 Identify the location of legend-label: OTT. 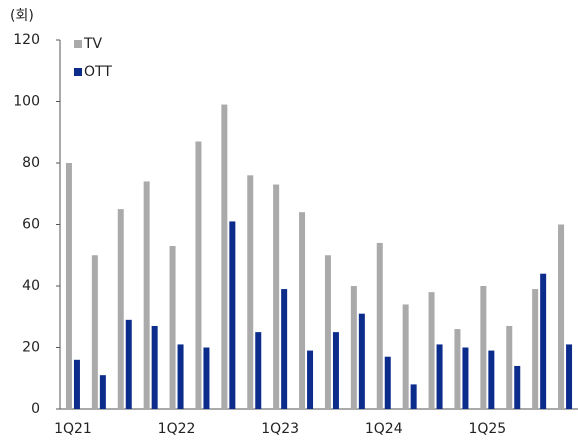
(98, 72).